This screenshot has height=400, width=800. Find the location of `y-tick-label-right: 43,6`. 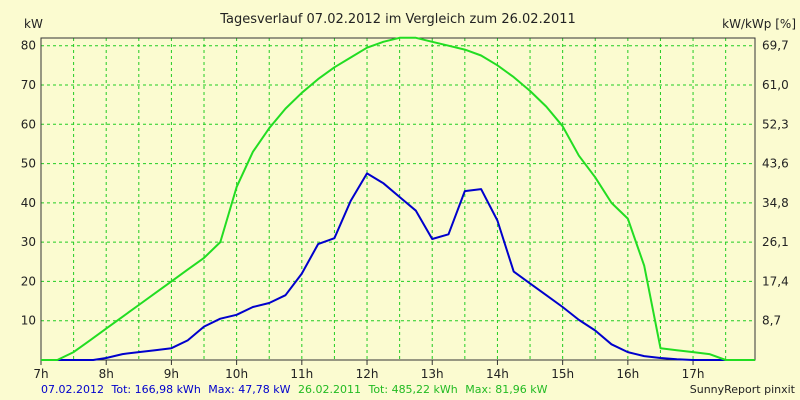

y-tick-label-right: 43,6 is located at coordinates (775, 164).